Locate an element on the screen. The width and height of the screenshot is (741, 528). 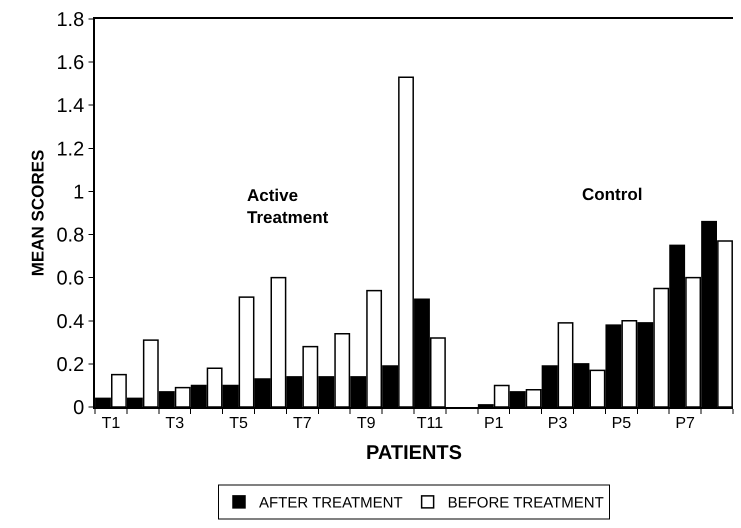
x-axis-title: PATIENTS is located at coordinates (414, 453).